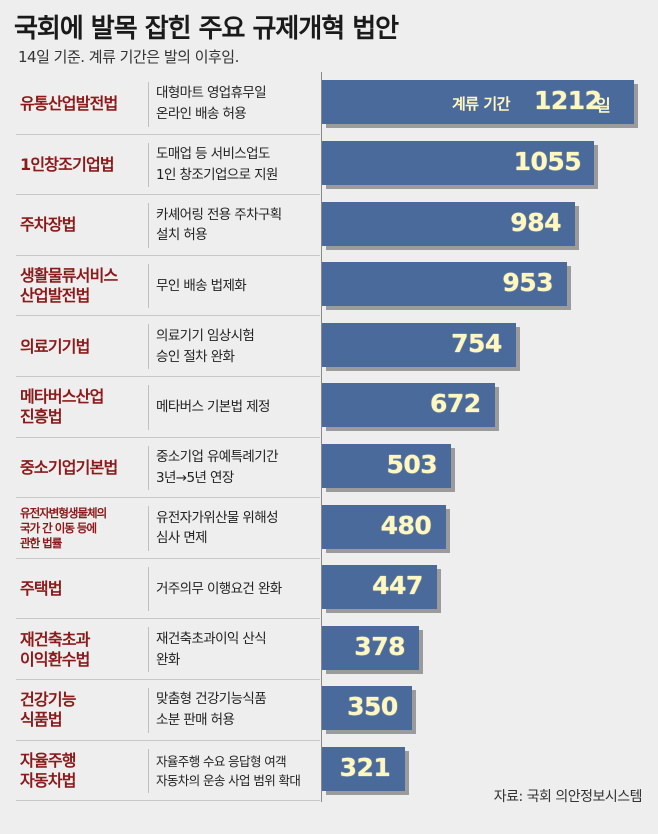 The width and height of the screenshot is (658, 834). What do you see at coordinates (217, 164) in the screenshot?
I see `description-label: 도매업 등 서비스업도 1인 창조기업으로 지원` at bounding box center [217, 164].